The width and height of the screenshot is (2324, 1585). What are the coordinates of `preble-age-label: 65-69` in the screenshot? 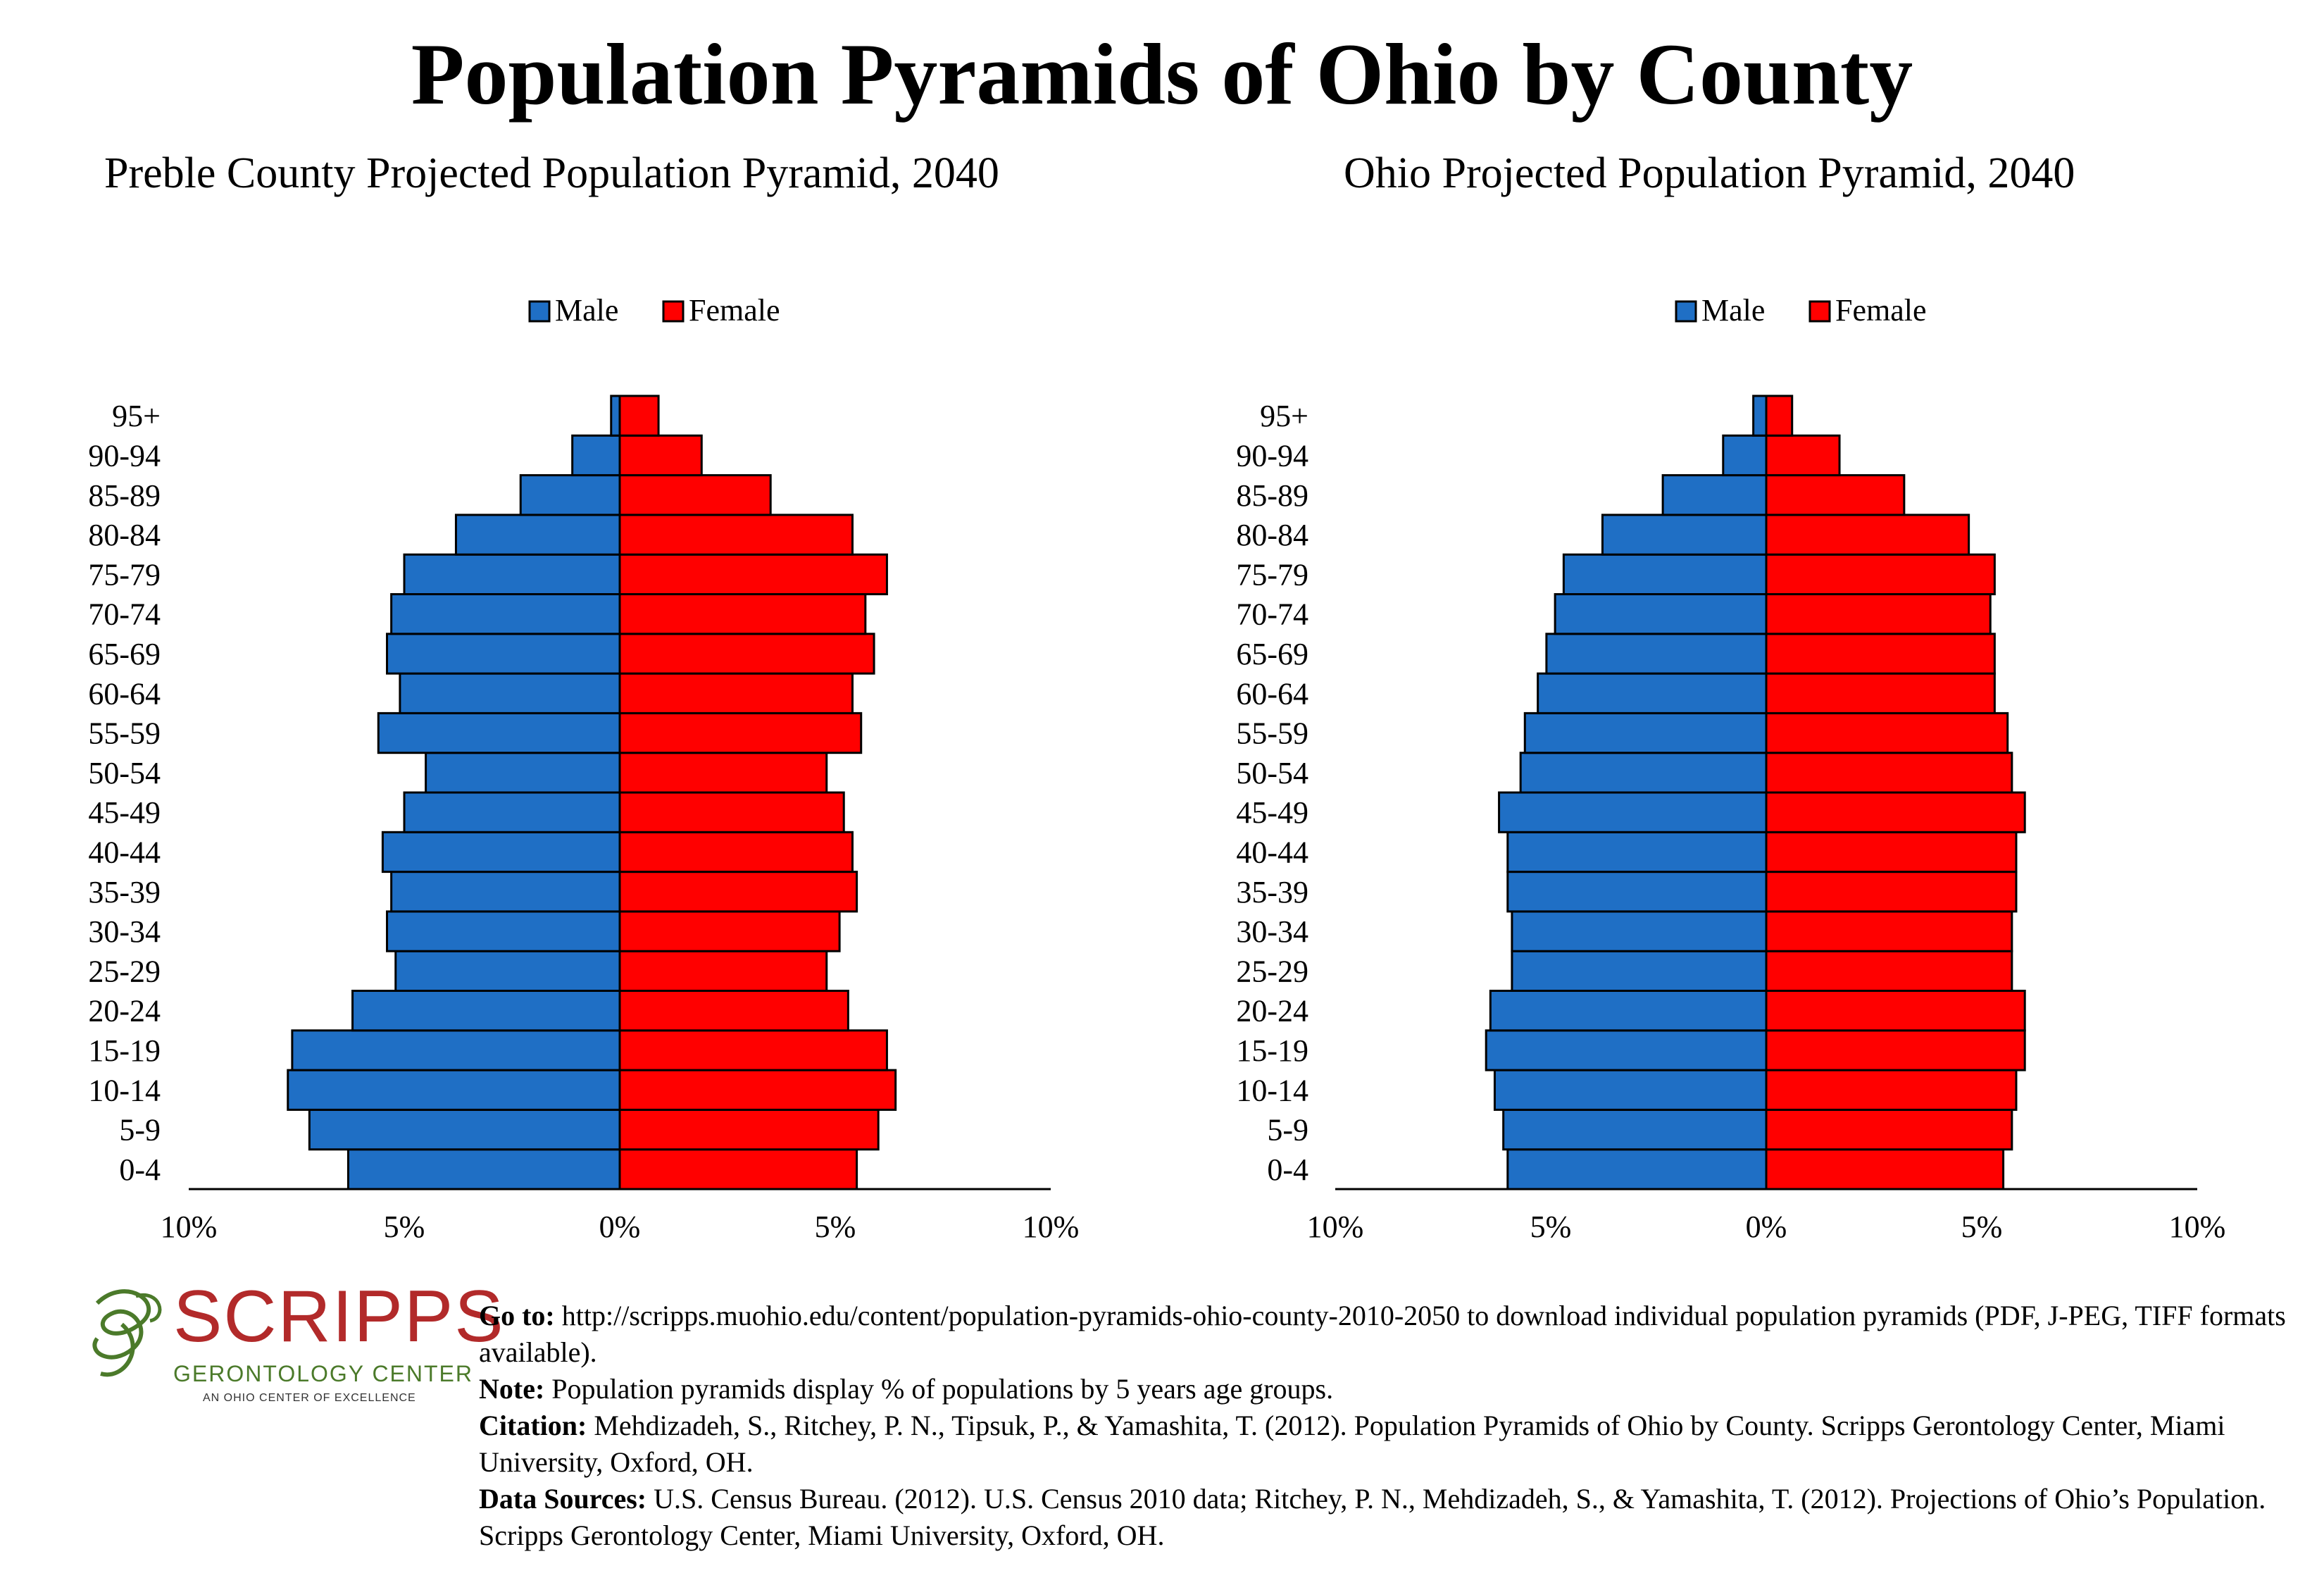 It's located at (125, 654).